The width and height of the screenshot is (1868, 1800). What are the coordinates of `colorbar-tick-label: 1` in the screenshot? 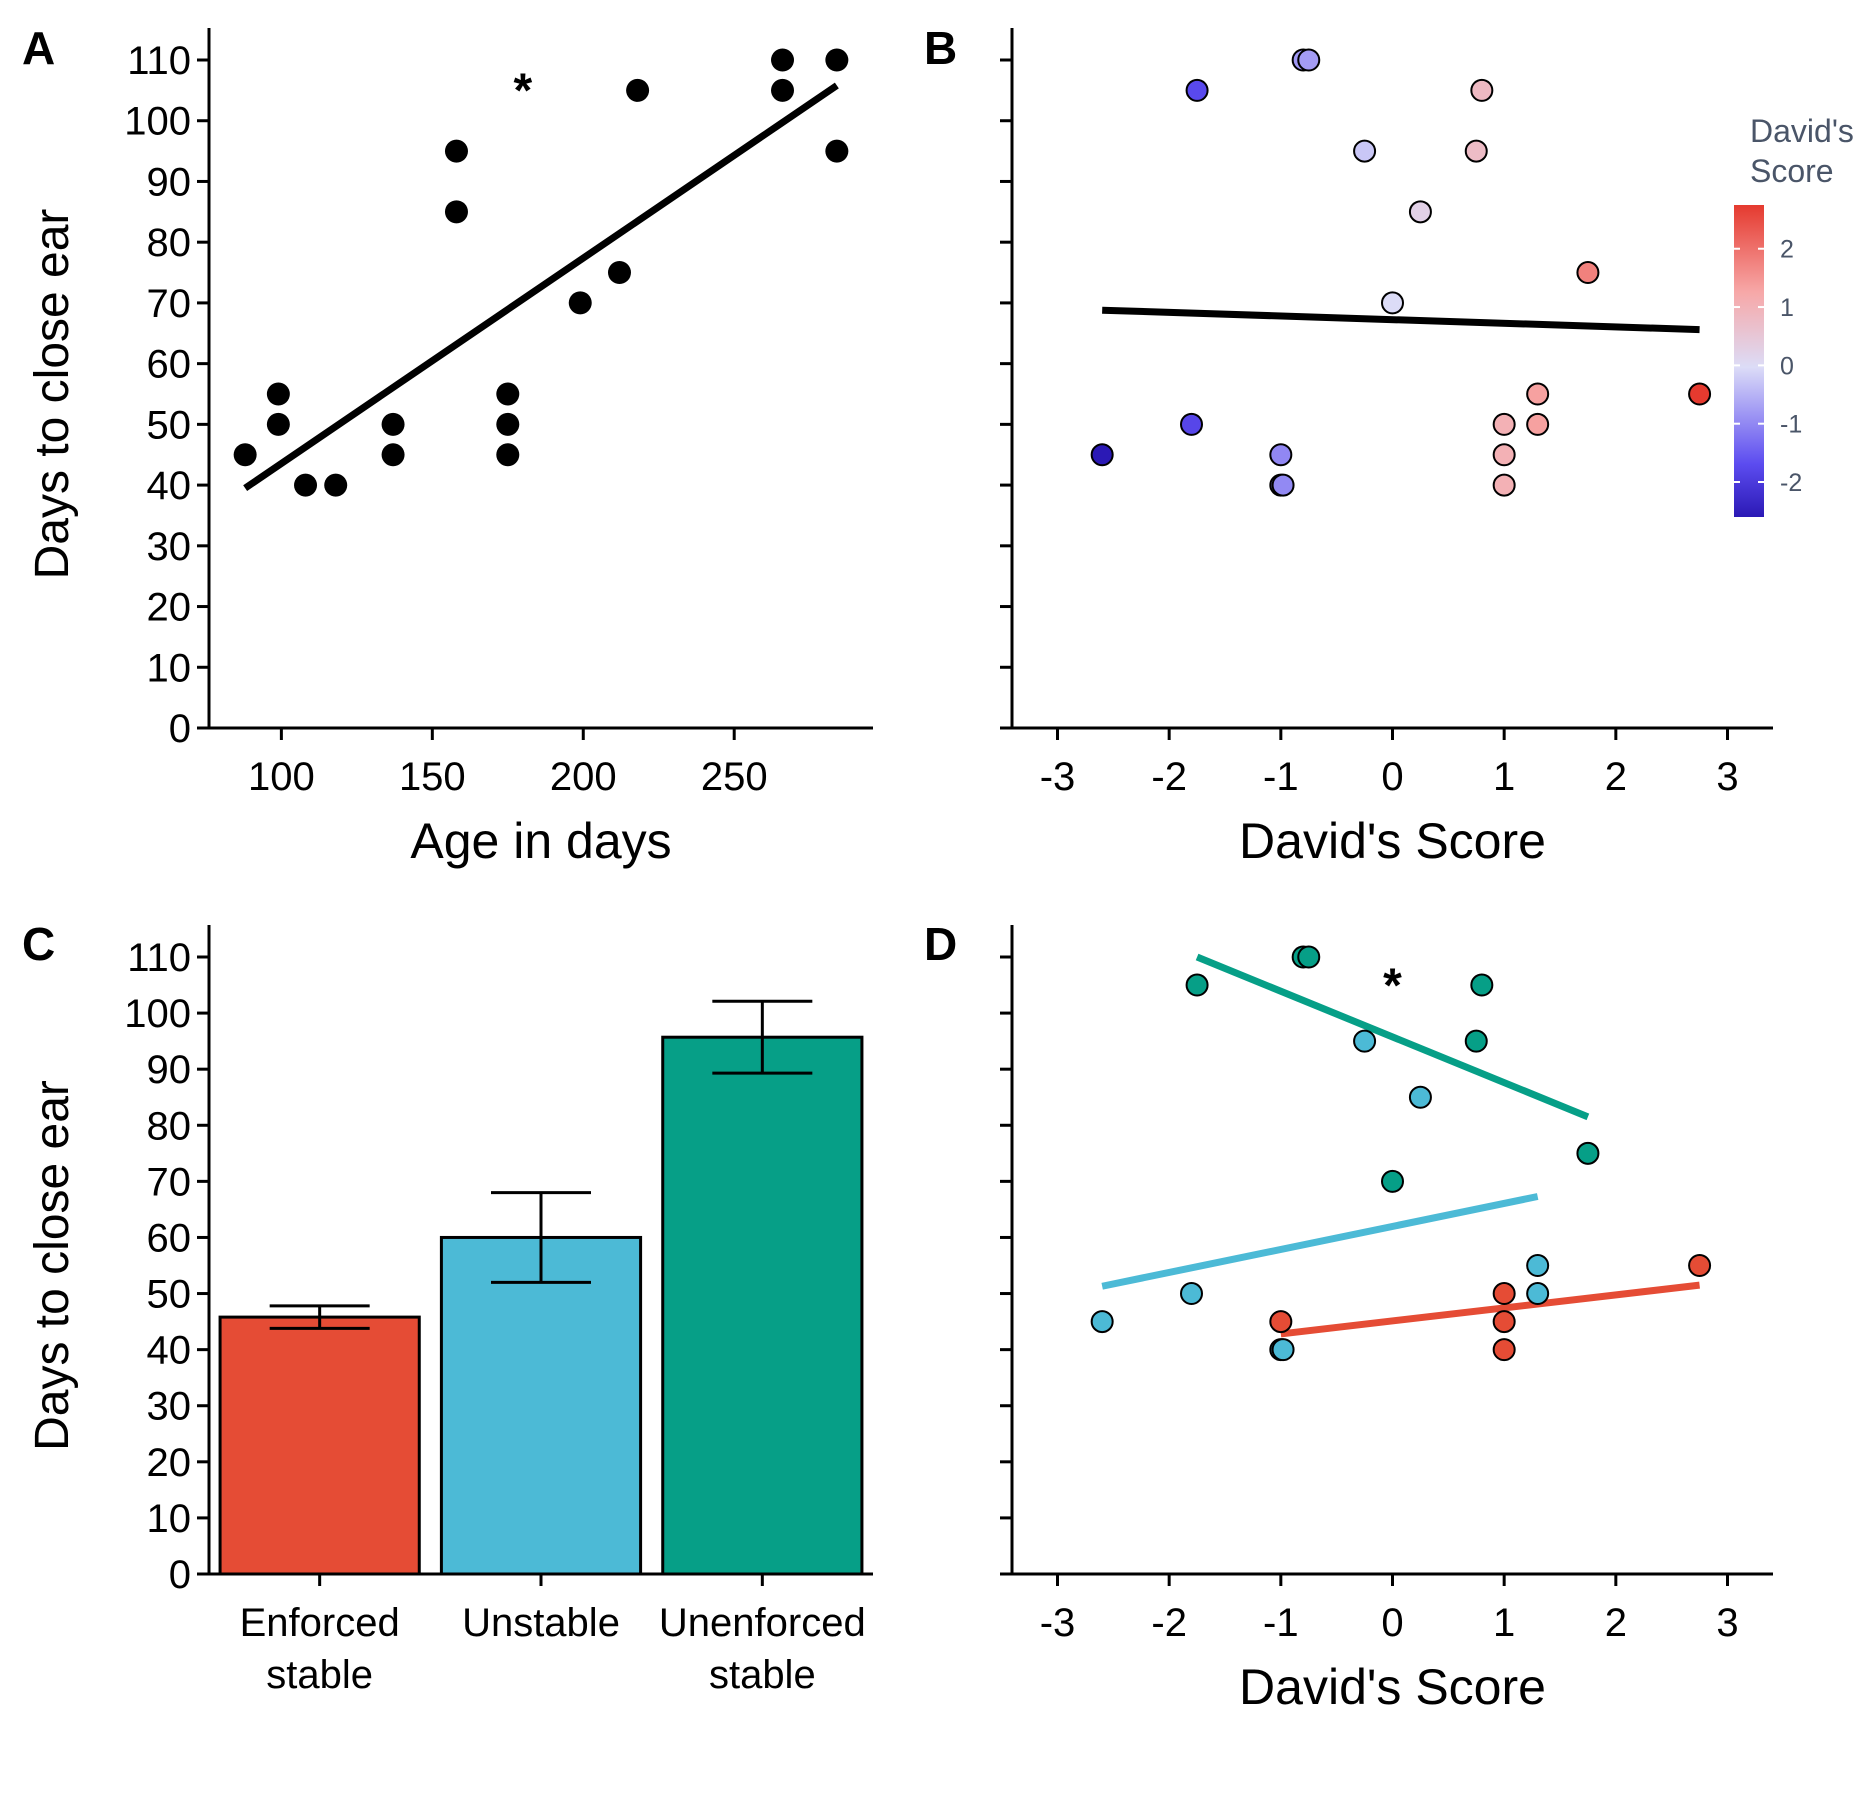 It's located at (1787, 308).